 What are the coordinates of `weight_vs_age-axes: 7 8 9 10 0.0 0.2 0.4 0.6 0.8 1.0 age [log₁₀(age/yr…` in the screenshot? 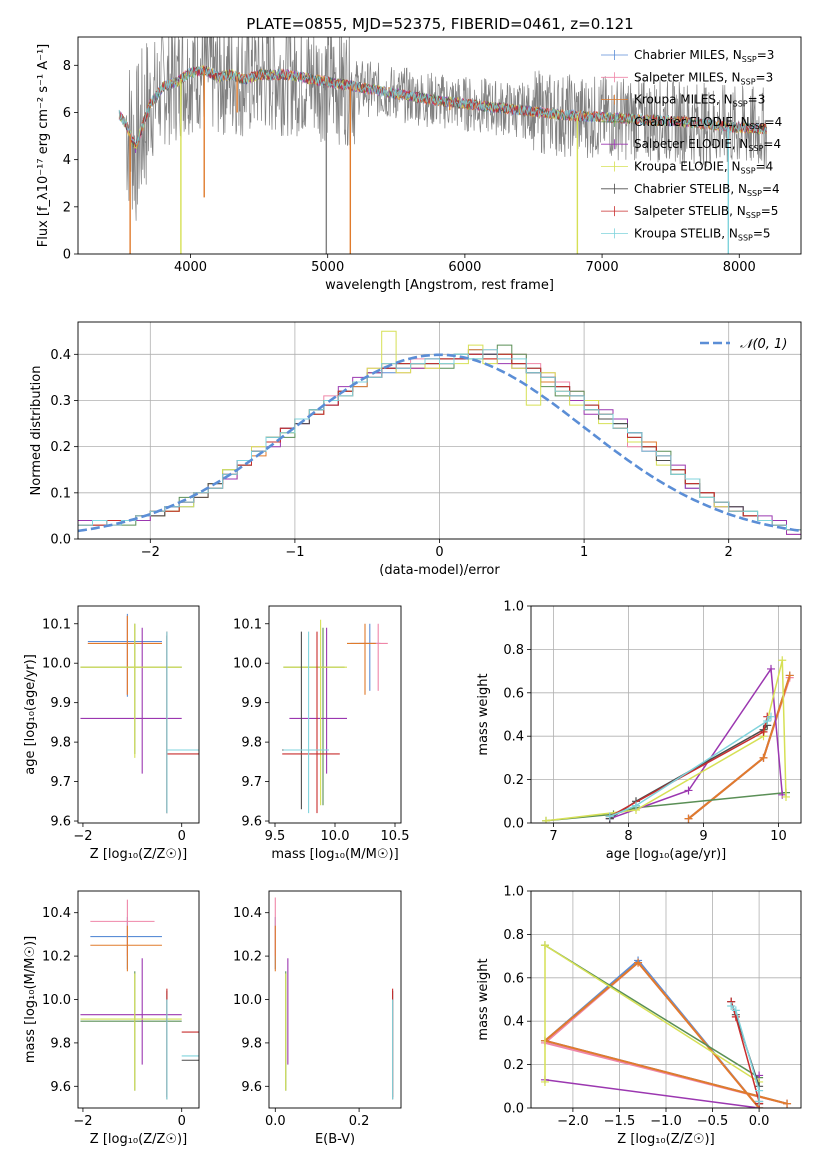 It's located at (639, 731).